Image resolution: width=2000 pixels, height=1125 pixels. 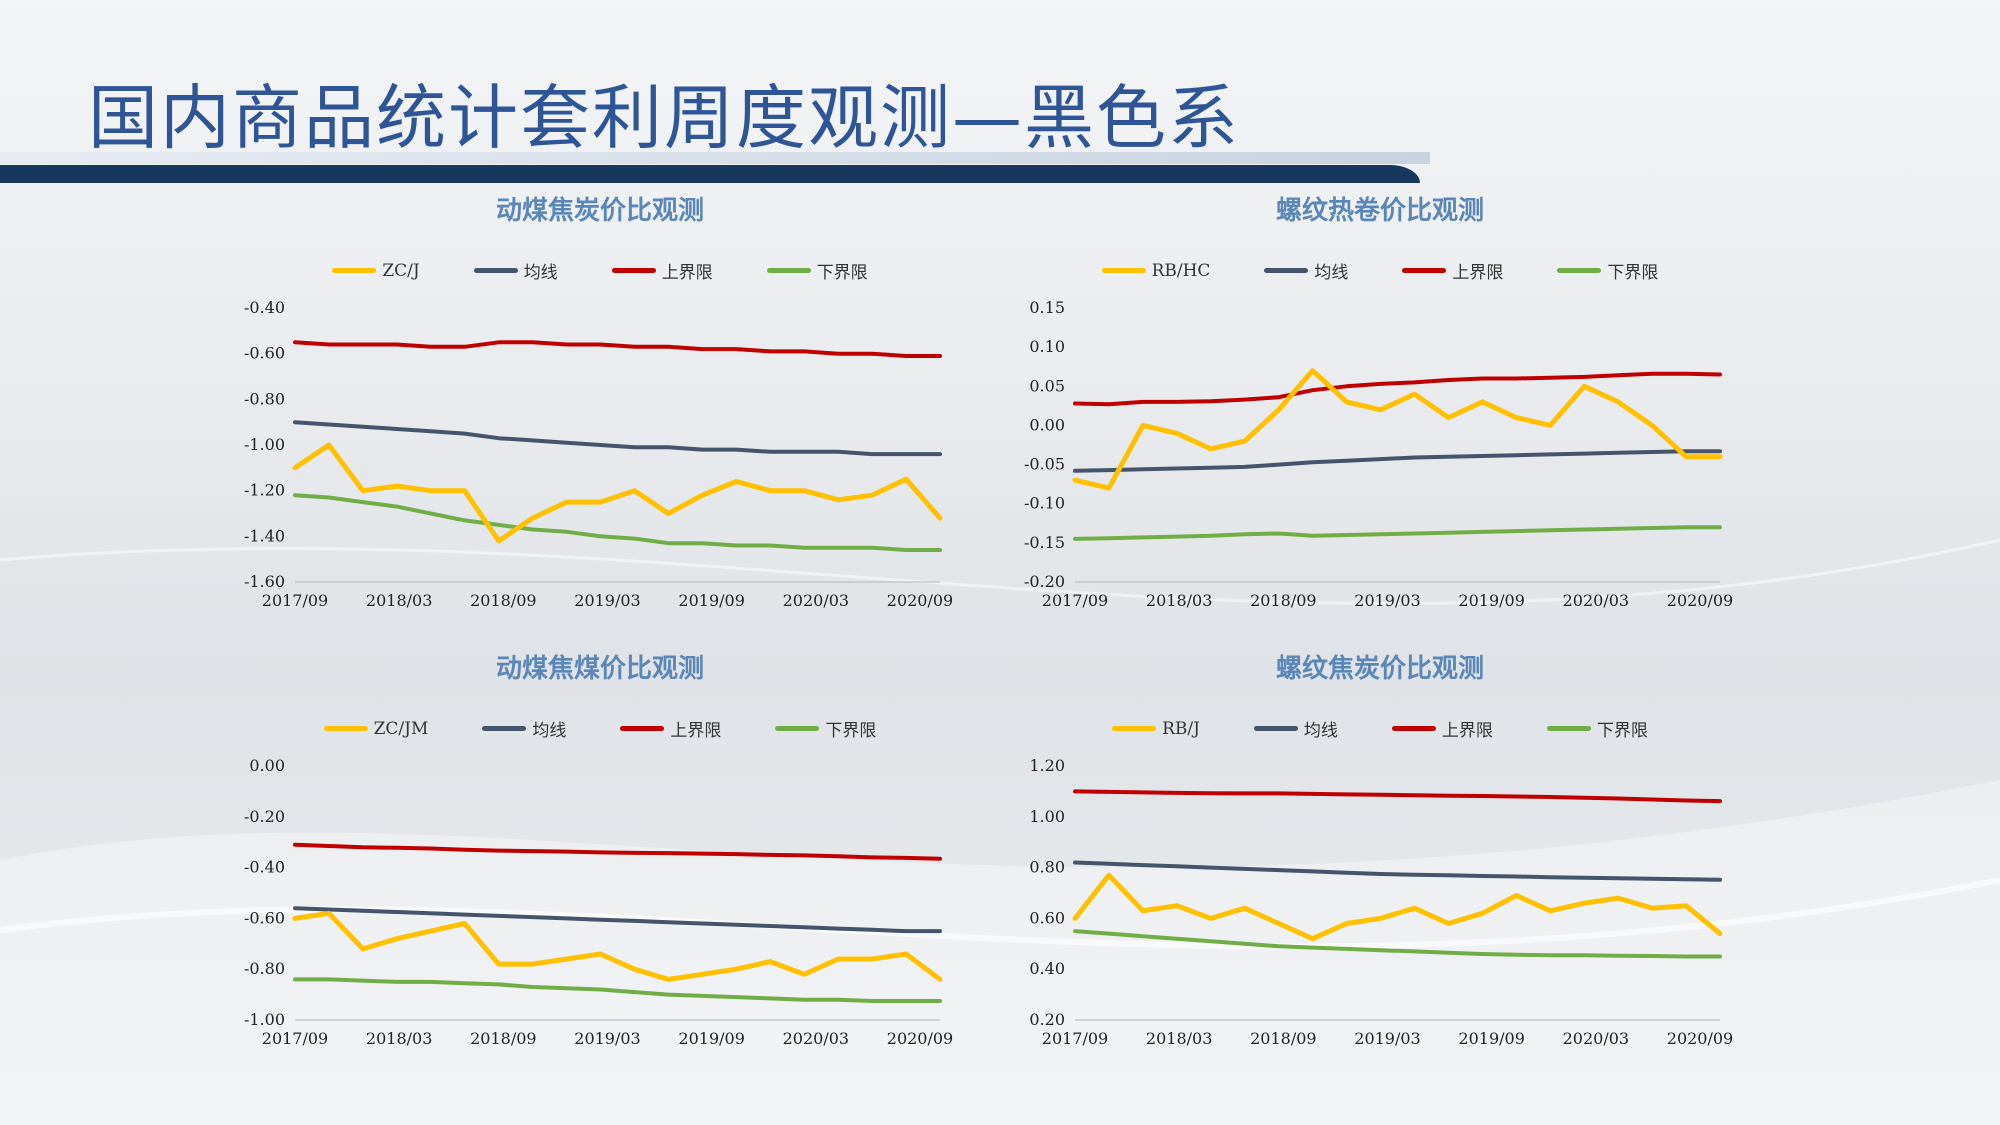 What do you see at coordinates (1380, 728) in the screenshot?
I see `chart-legend: RB/J 均线 上界限 下界限` at bounding box center [1380, 728].